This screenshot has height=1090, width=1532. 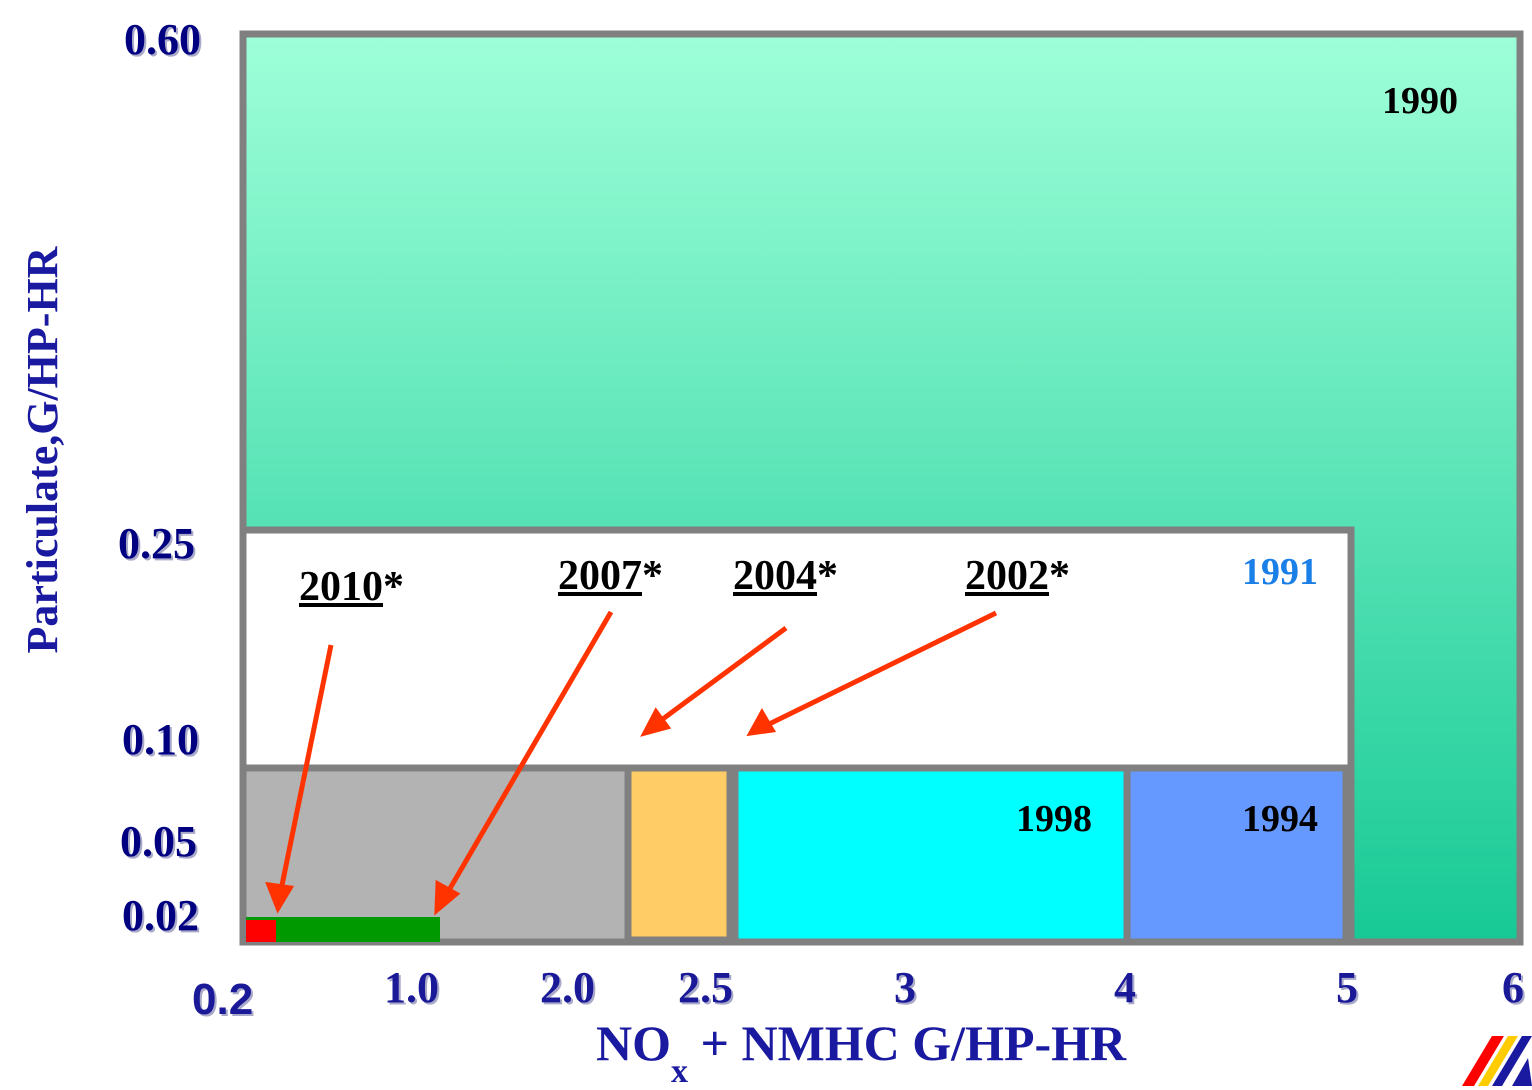 What do you see at coordinates (261, 931) in the screenshot?
I see `region-2010` at bounding box center [261, 931].